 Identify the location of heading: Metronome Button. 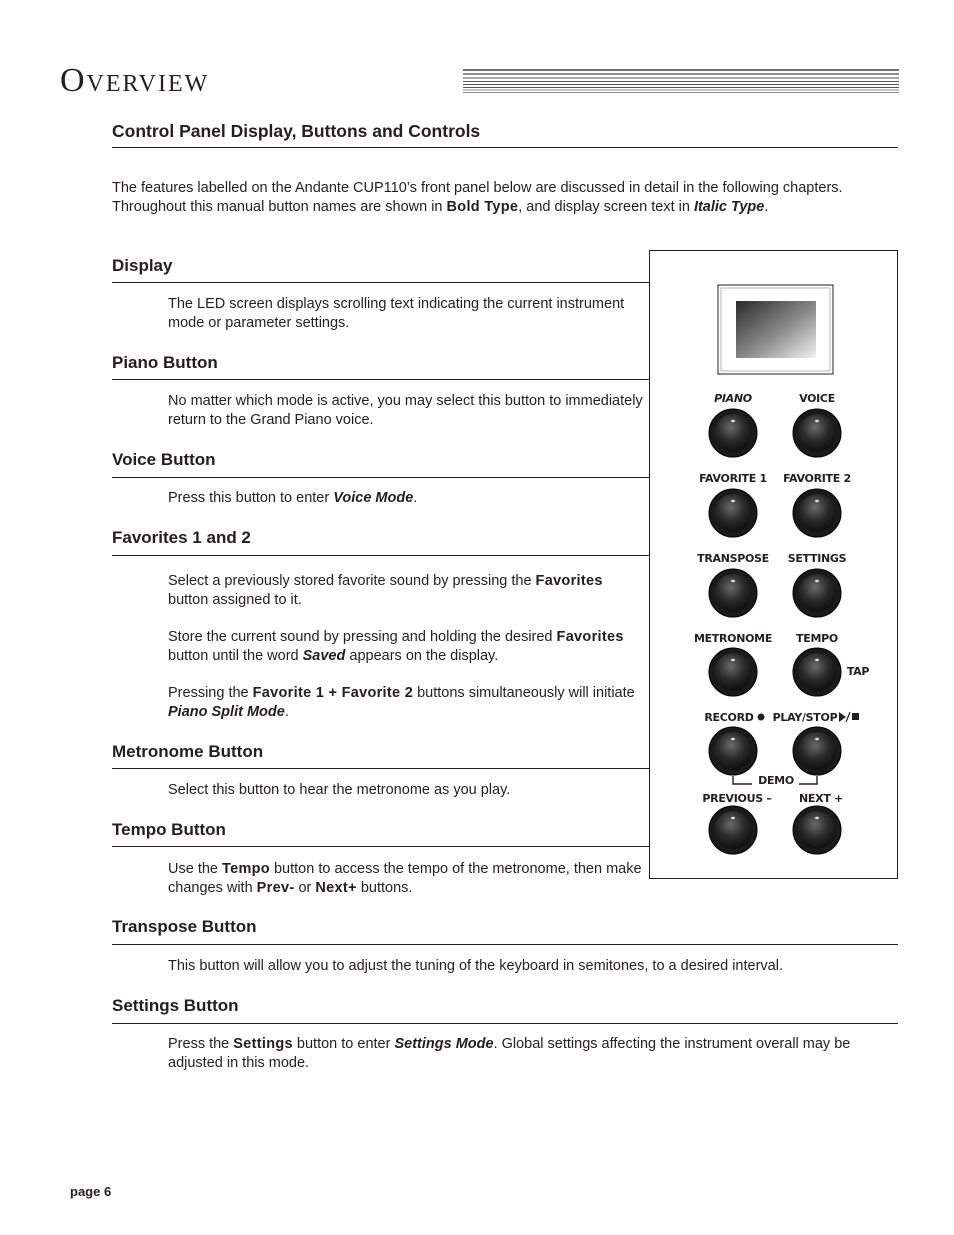
(188, 751).